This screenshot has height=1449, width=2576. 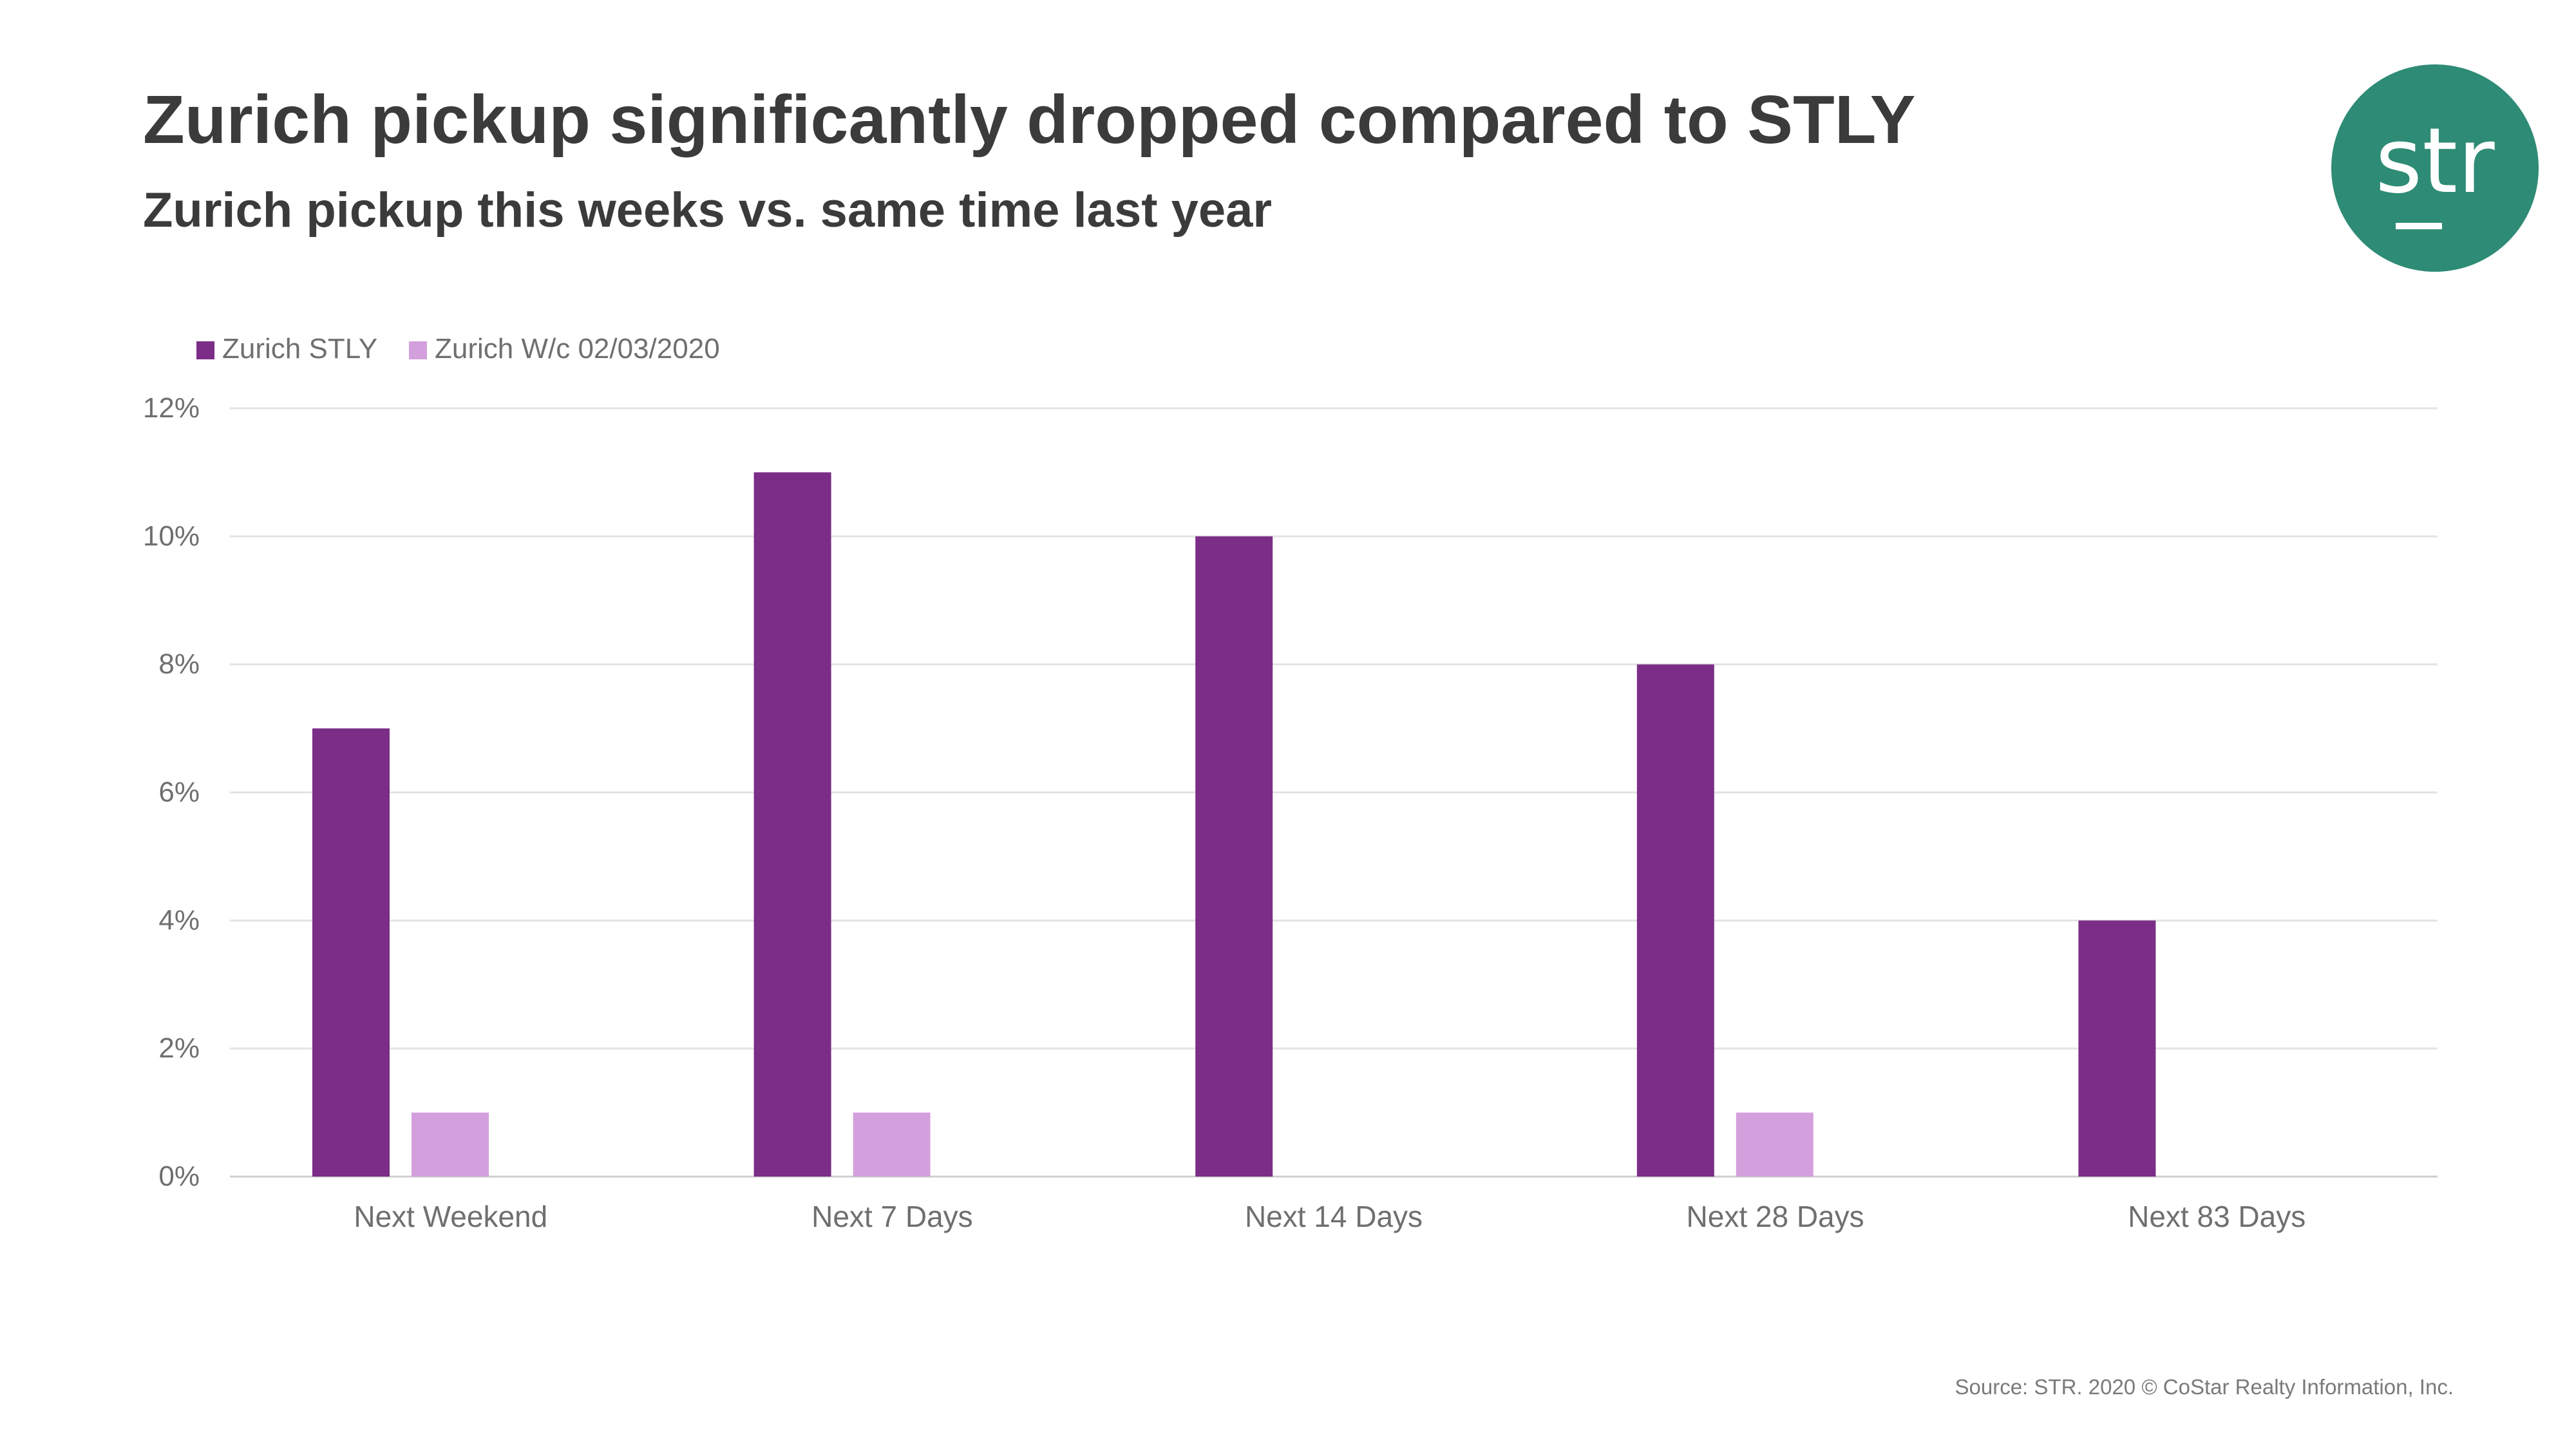 What do you see at coordinates (577, 349) in the screenshot?
I see `legend-label: Zurich W/c 02/03/2020` at bounding box center [577, 349].